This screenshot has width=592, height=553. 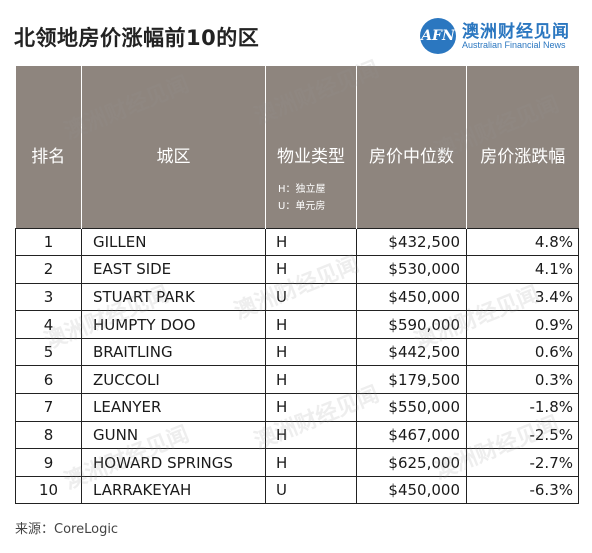 I want to click on cell-change: -2.7%, so click(x=522, y=462).